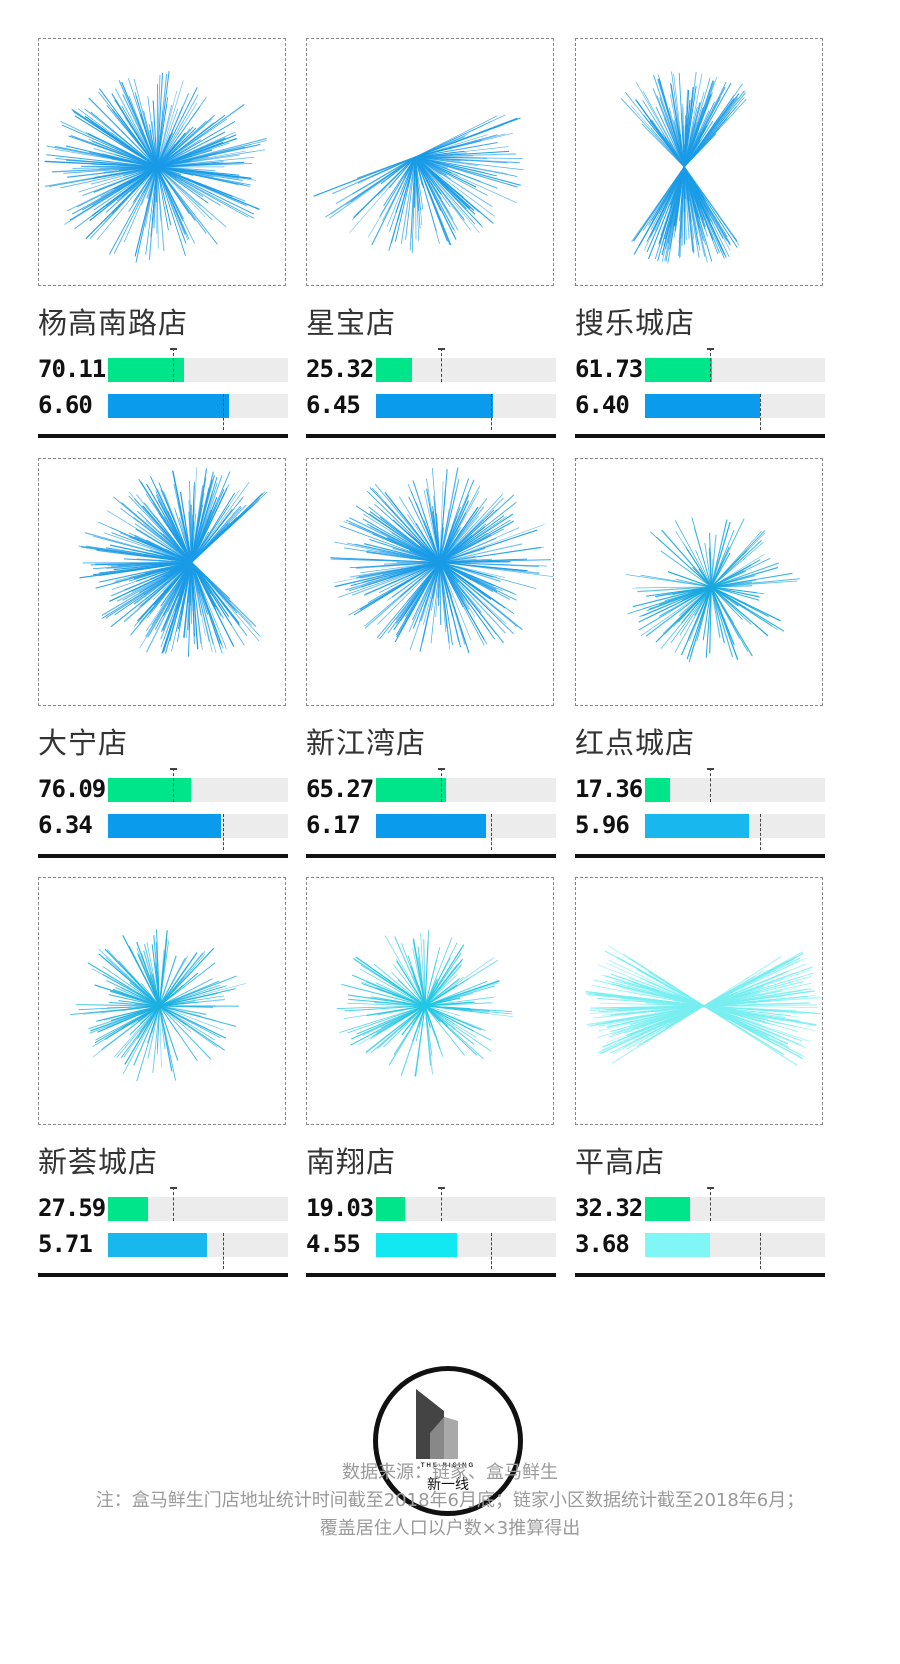  What do you see at coordinates (163, 411) in the screenshot?
I see `bar-row: 6.60` at bounding box center [163, 411].